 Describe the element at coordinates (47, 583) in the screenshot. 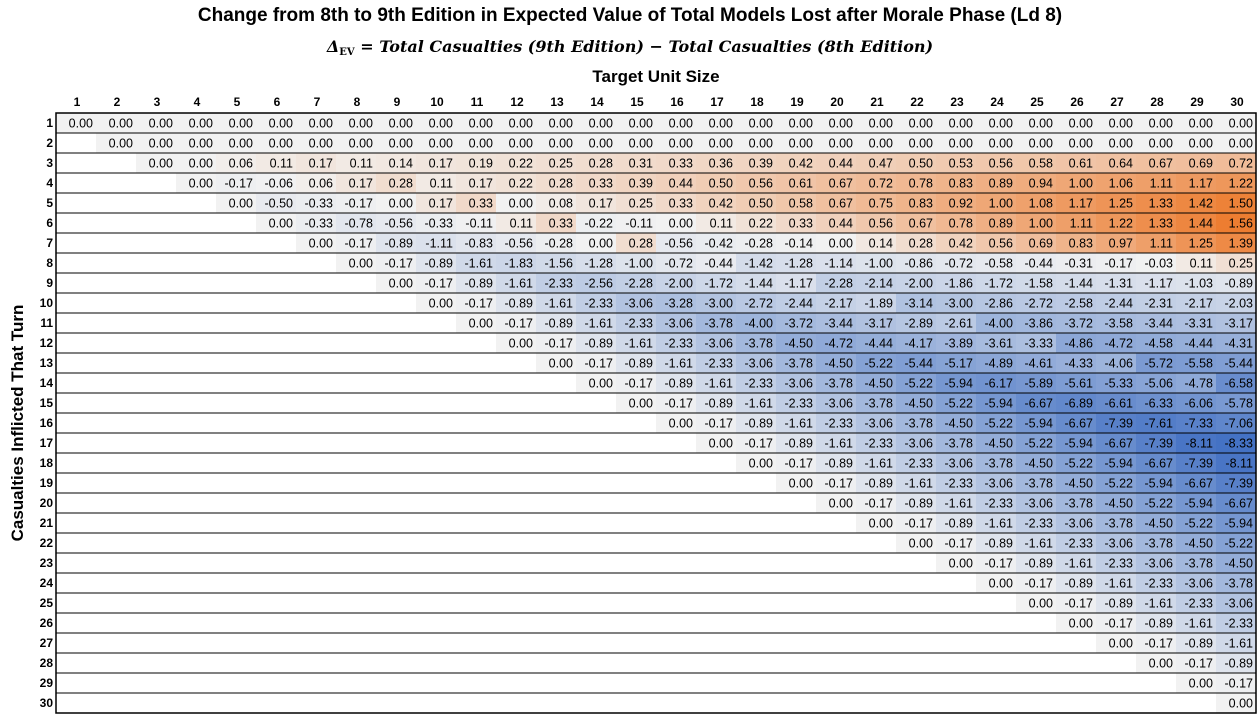

I see `row-header-label: 24` at that location.